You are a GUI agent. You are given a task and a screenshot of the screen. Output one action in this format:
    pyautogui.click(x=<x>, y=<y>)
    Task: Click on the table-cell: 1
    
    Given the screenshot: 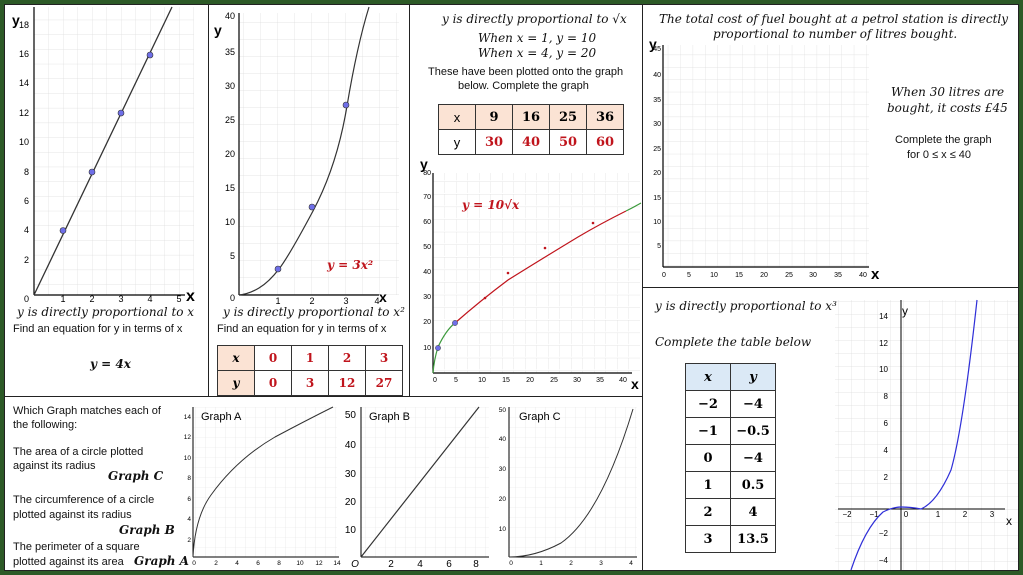 What is the action you would take?
    pyautogui.click(x=708, y=485)
    